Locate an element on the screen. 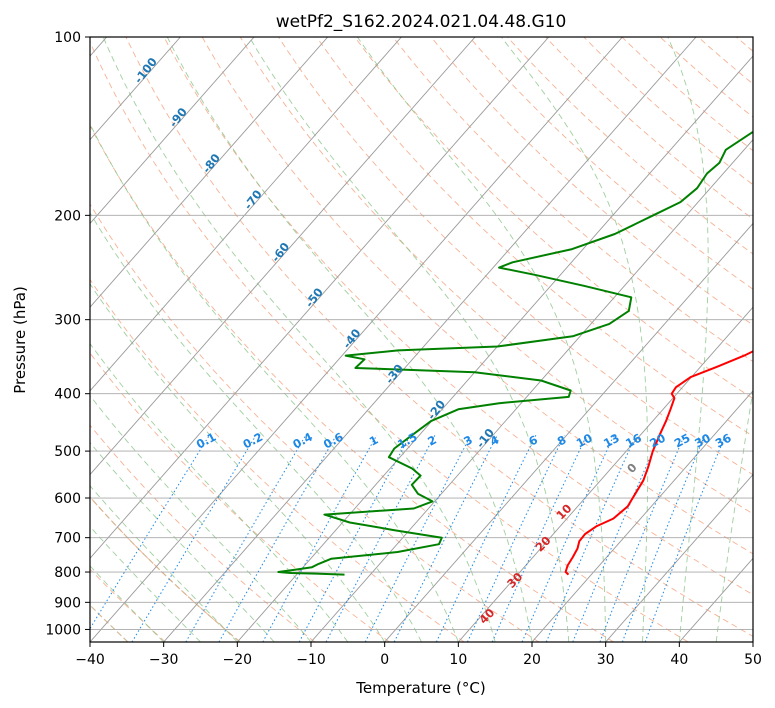 This screenshot has width=775, height=708. y-tick-label: 200 is located at coordinates (67, 216).